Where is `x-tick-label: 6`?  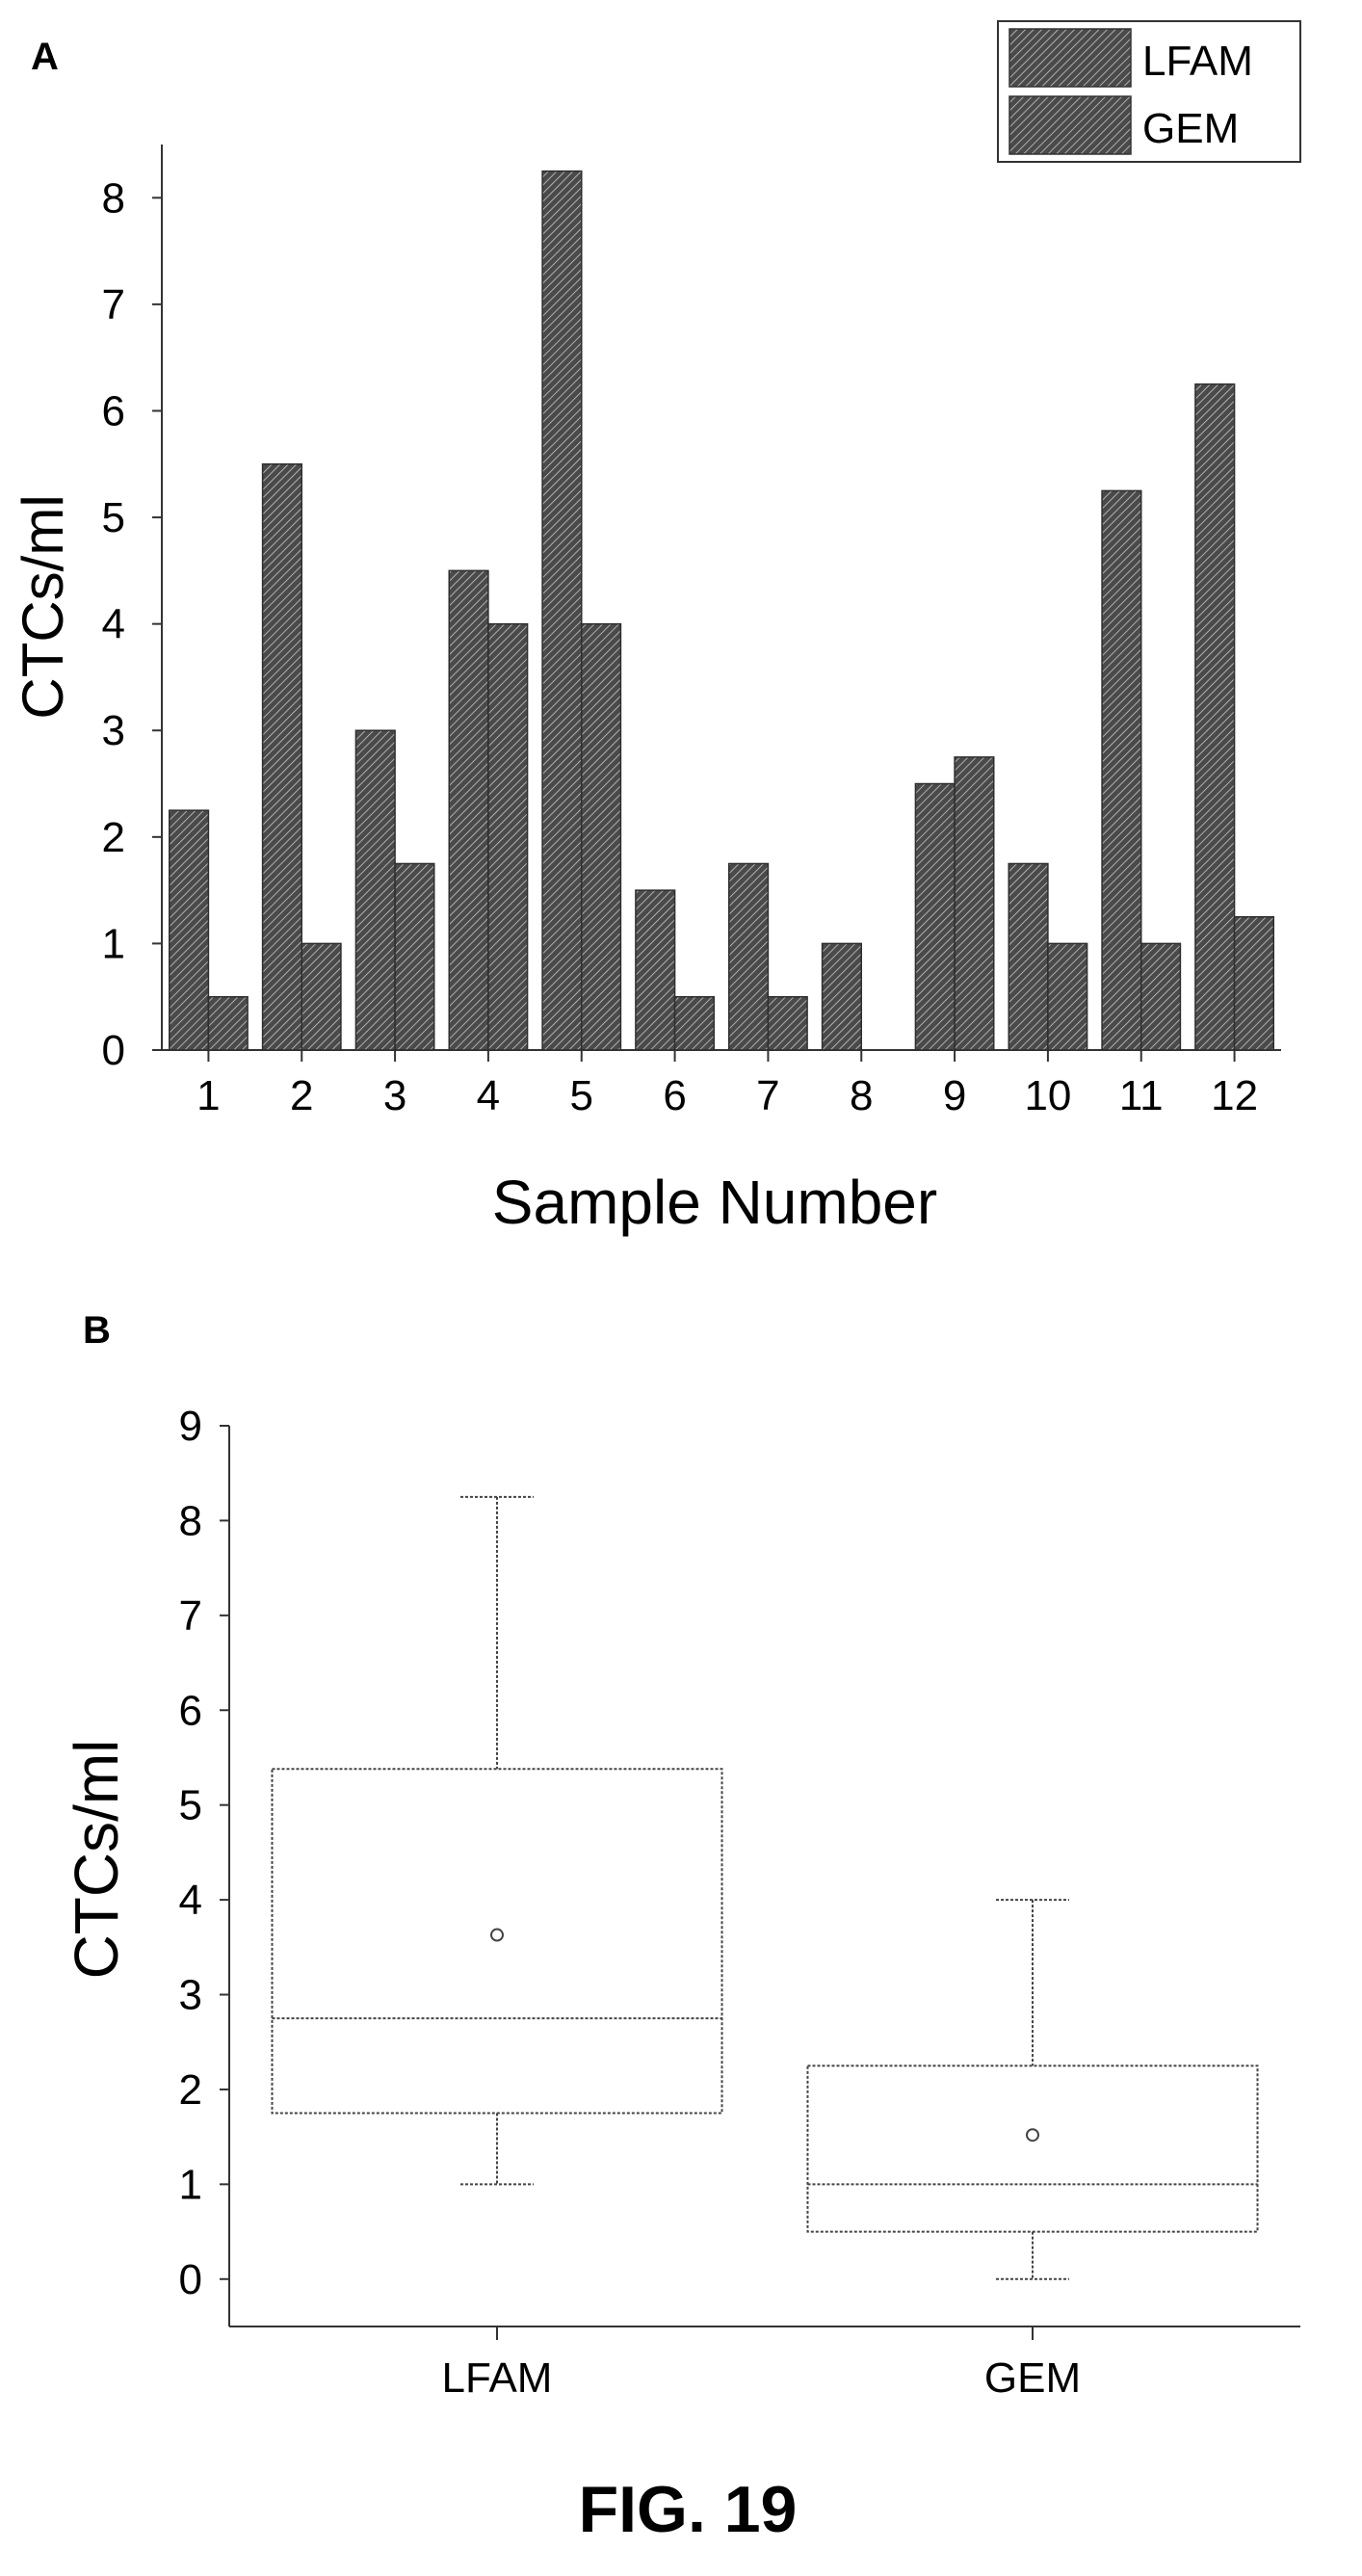 x-tick-label: 6 is located at coordinates (674, 1096).